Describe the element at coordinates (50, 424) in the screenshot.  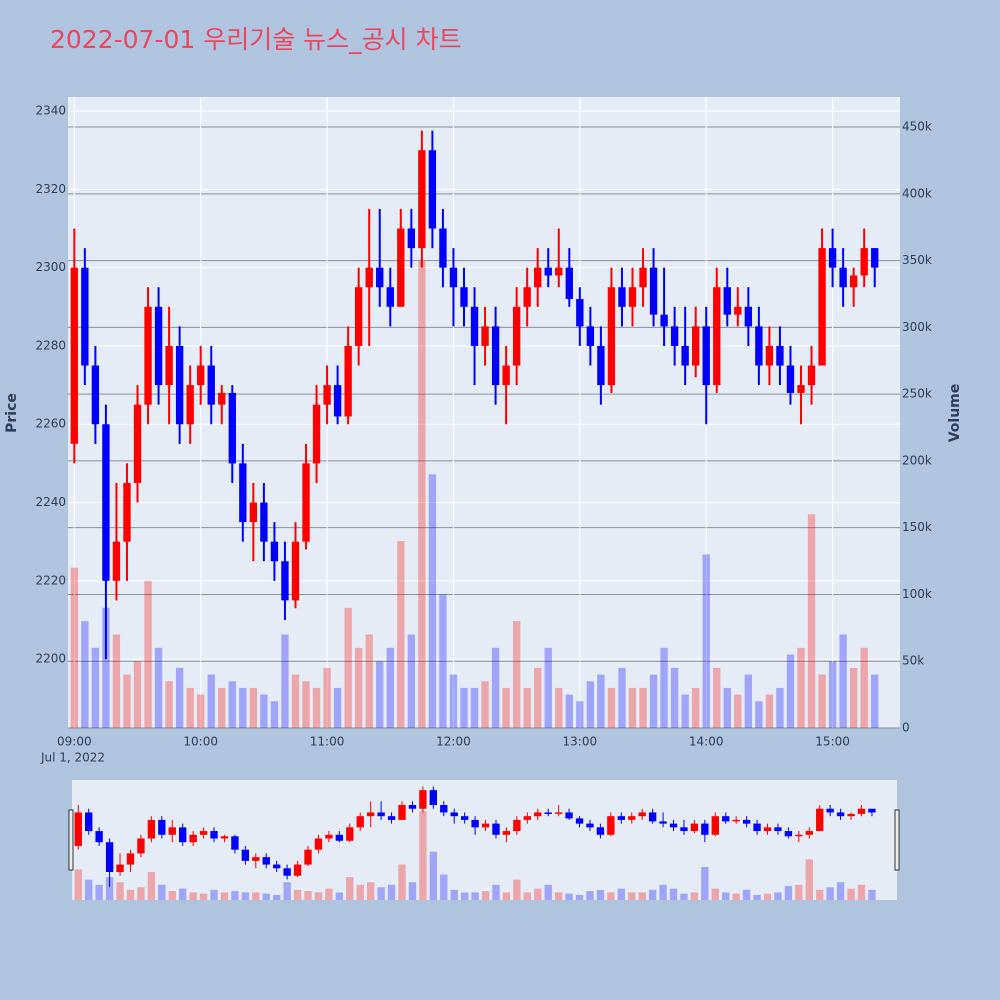
I see `y-tick-label: 2260` at that location.